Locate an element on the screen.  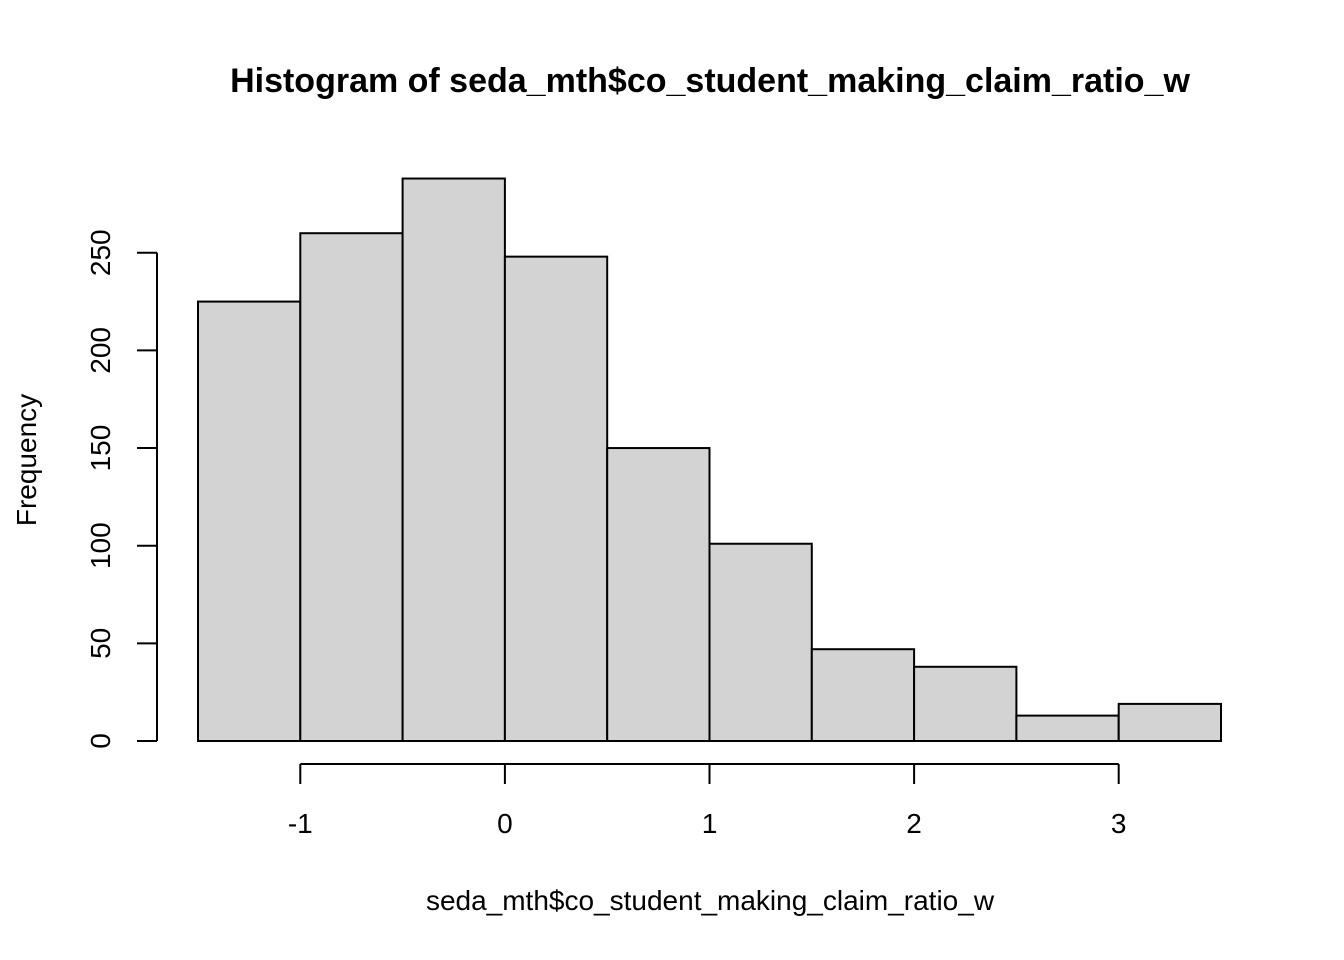
x-tick-label: 3 is located at coordinates (1119, 823).